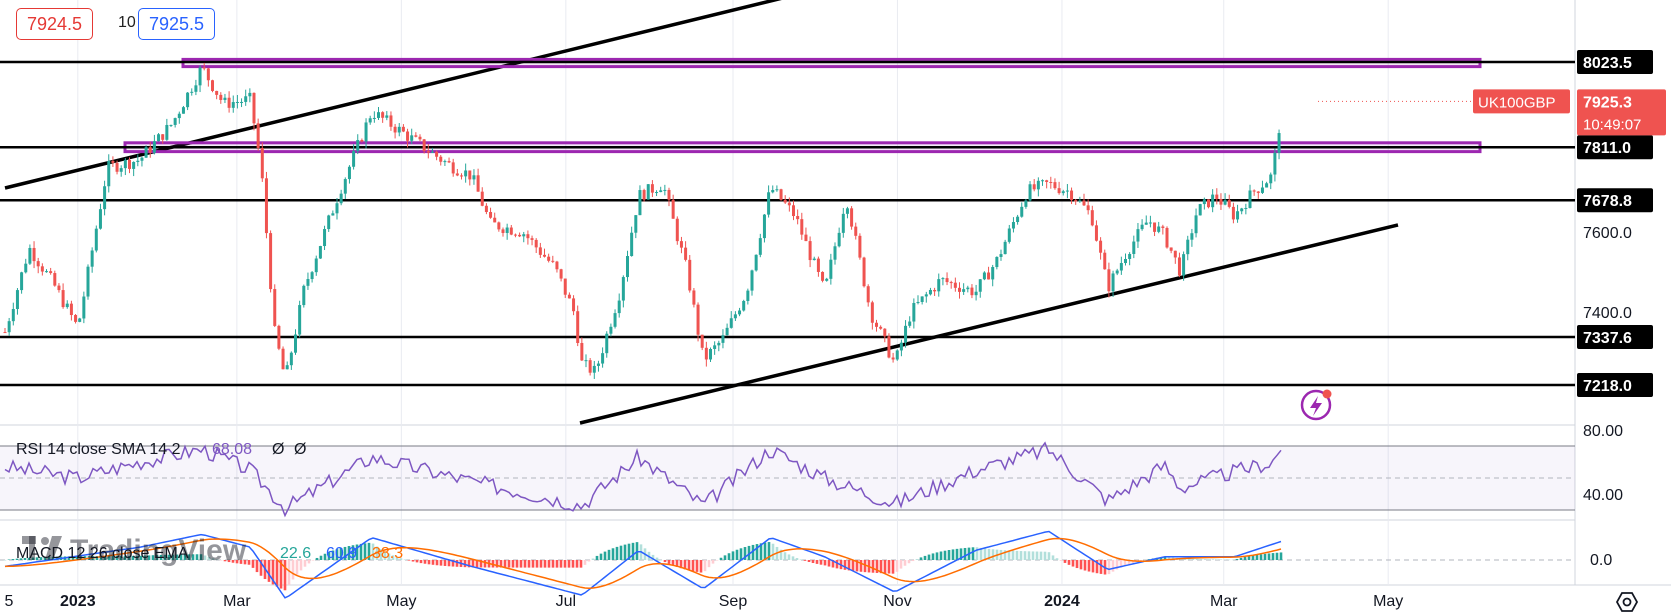  What do you see at coordinates (897, 601) in the screenshot?
I see `time-axis-label: Nov` at bounding box center [897, 601].